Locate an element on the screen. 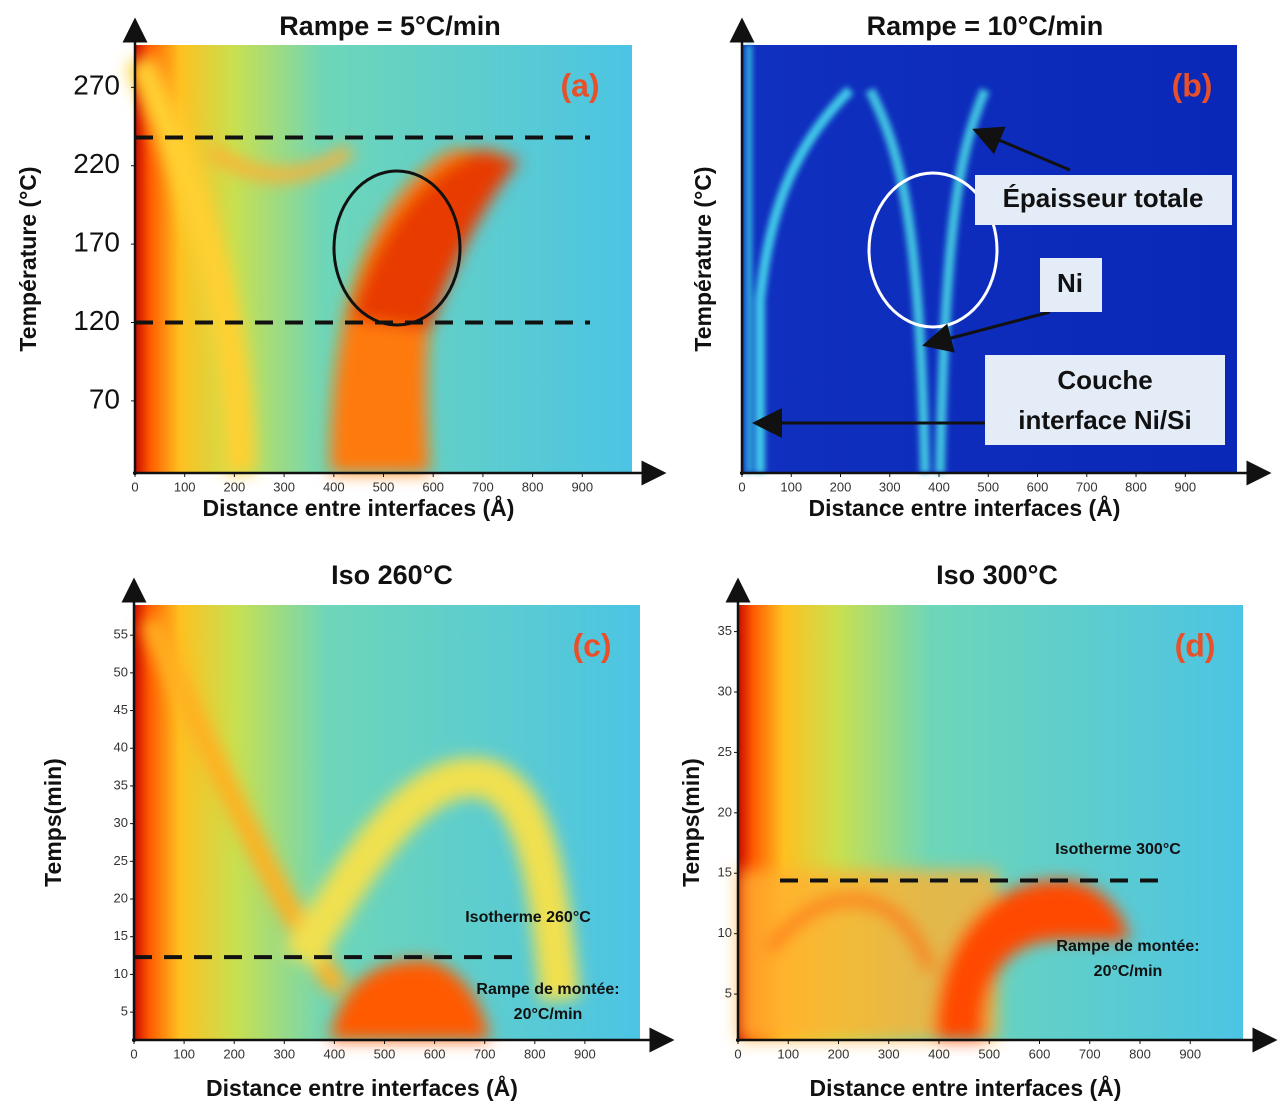  y-tick-label: 270 is located at coordinates (96, 85).